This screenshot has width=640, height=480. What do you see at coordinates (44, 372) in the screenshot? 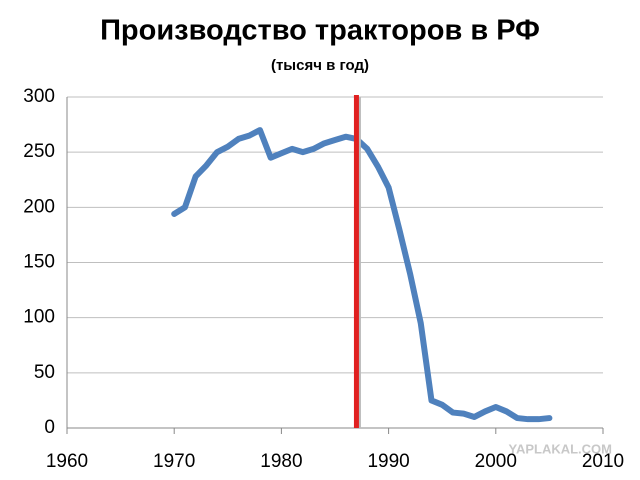
I see `y-tick-label: 50` at bounding box center [44, 372].